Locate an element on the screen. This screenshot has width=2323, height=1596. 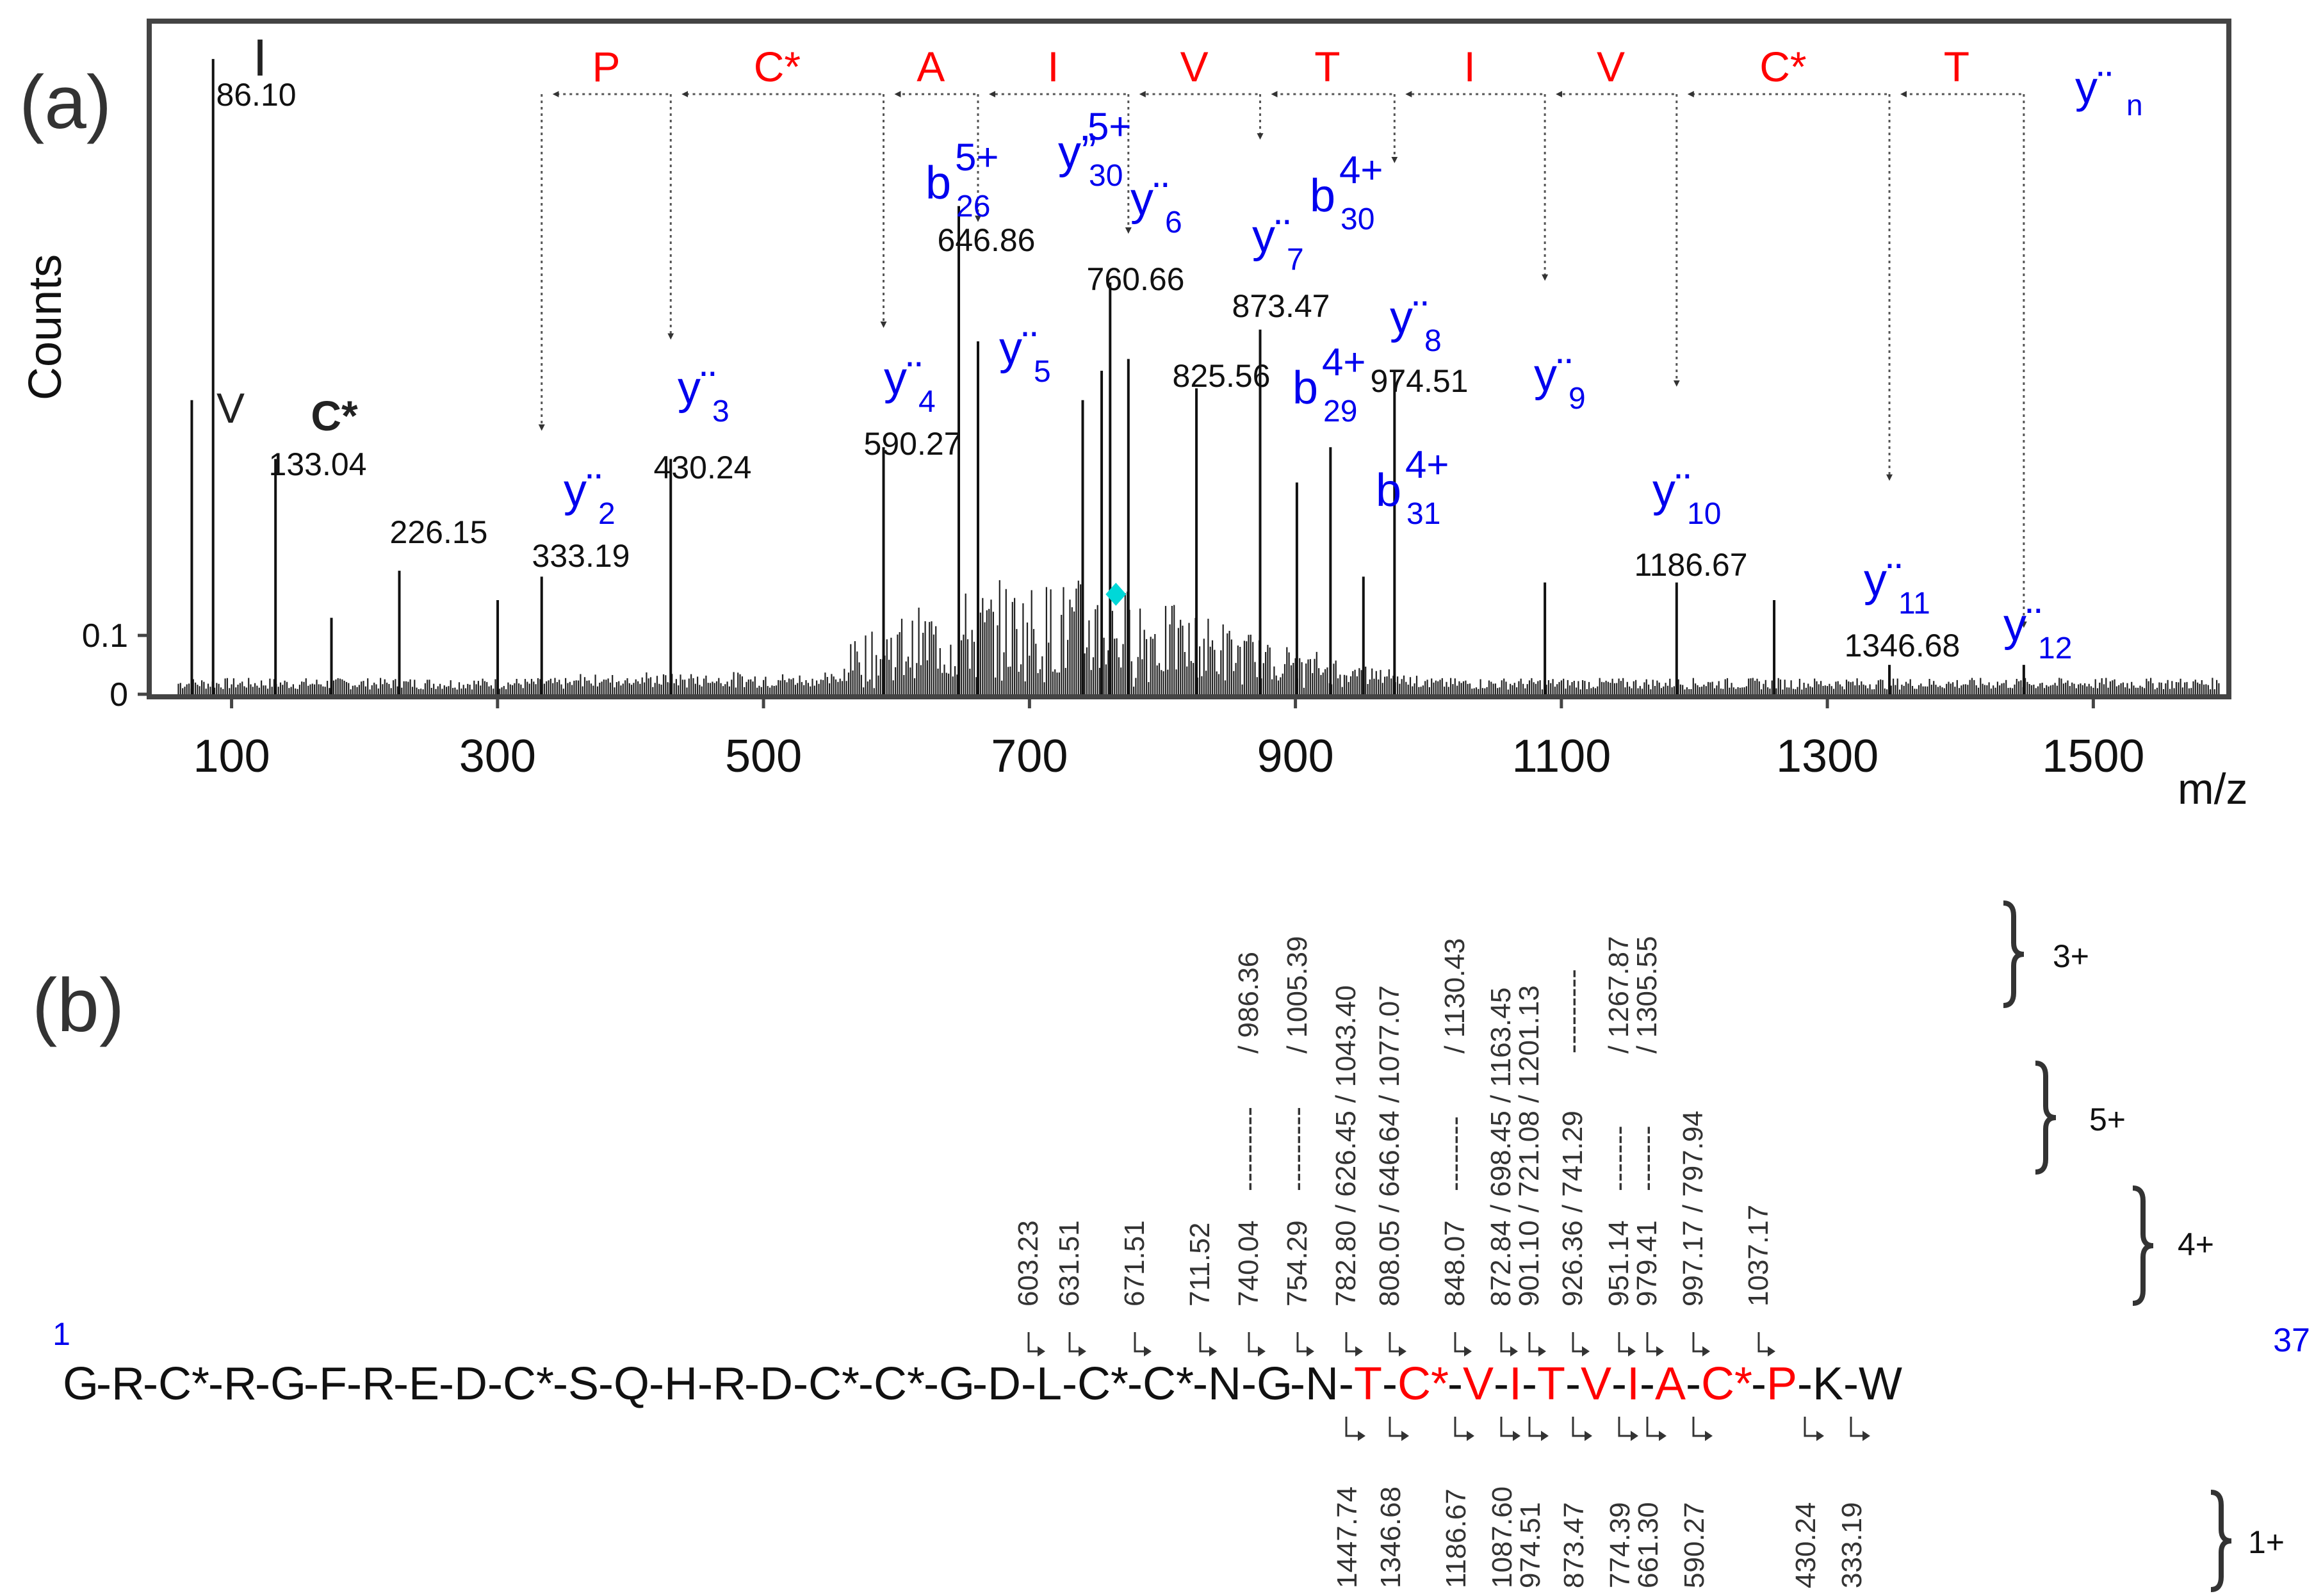
b-fragment-ext3: / 1305.55 is located at coordinates (1647, 995).